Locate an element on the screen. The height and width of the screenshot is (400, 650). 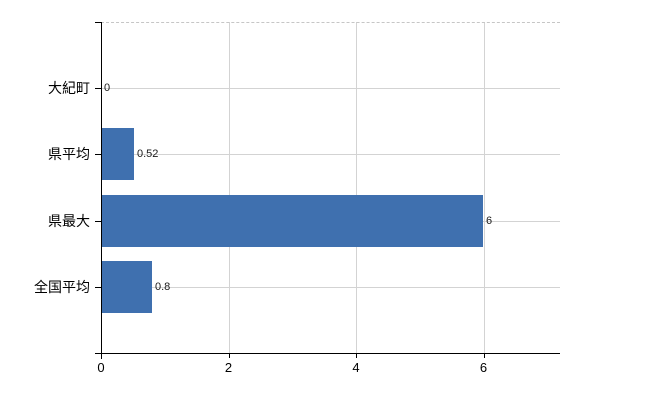
y-axis is located at coordinates (101, 190).